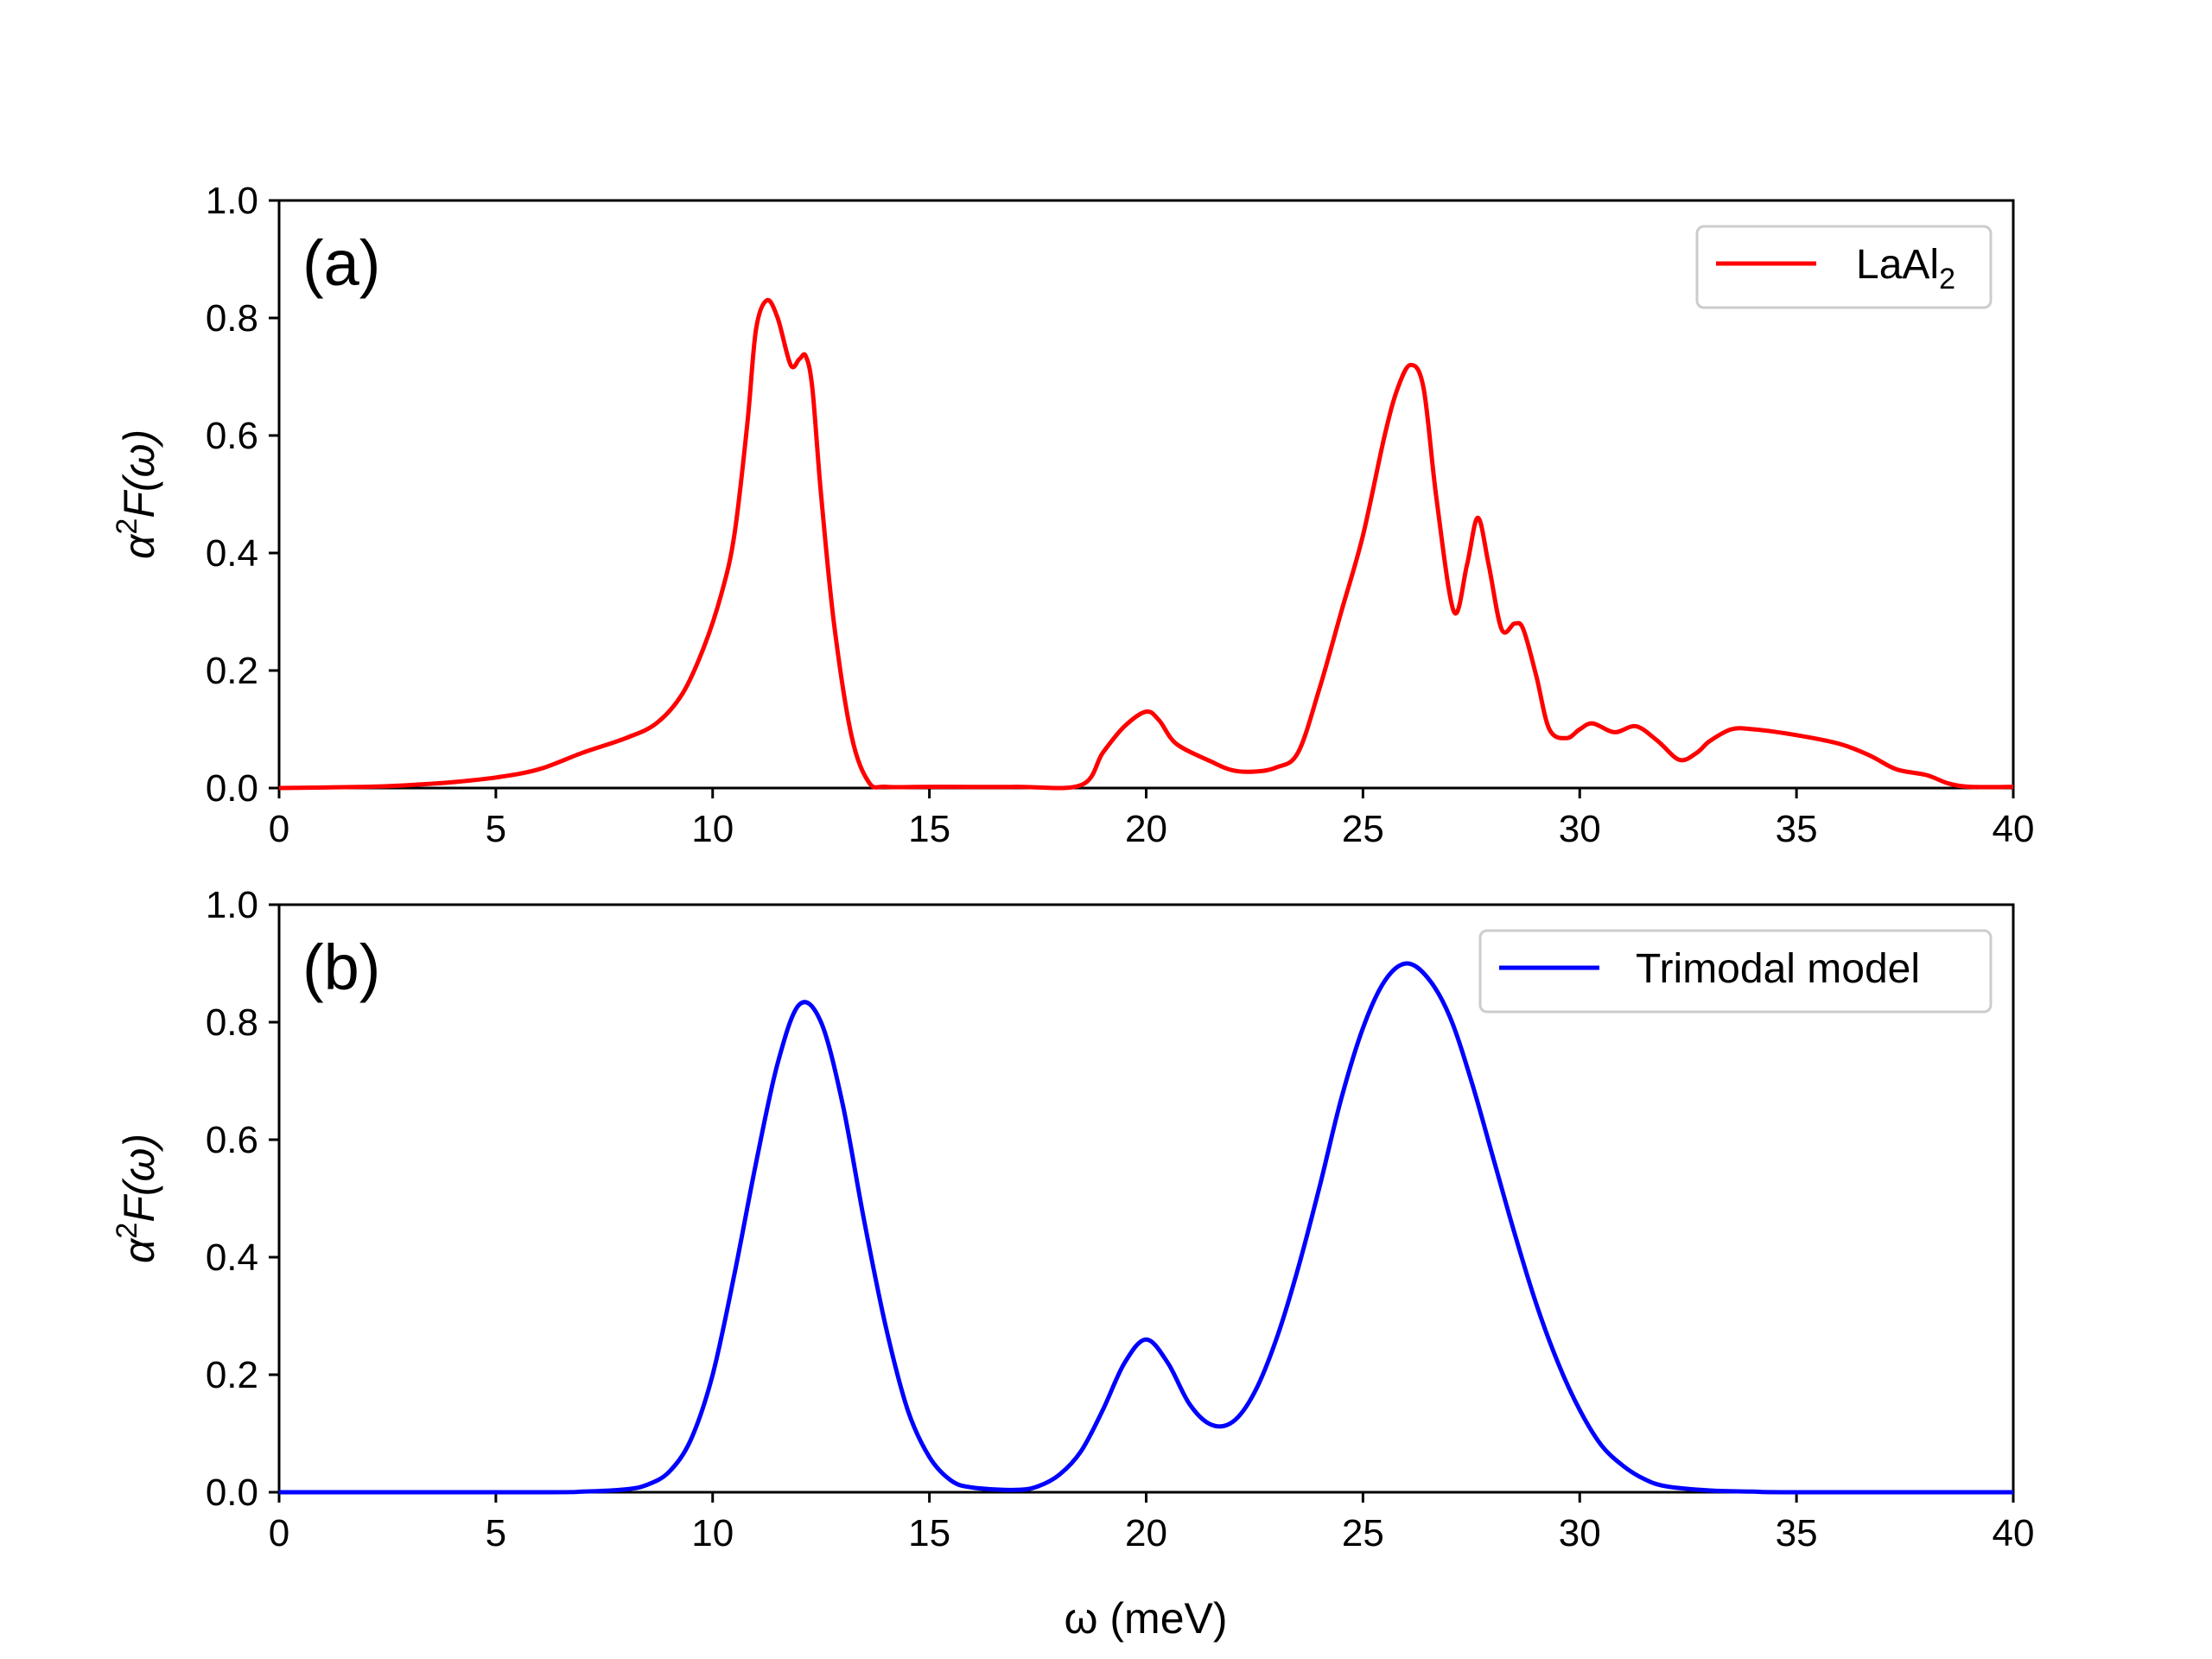 The width and height of the screenshot is (2212, 1659). What do you see at coordinates (341, 263) in the screenshot?
I see `panel-label: (a)` at bounding box center [341, 263].